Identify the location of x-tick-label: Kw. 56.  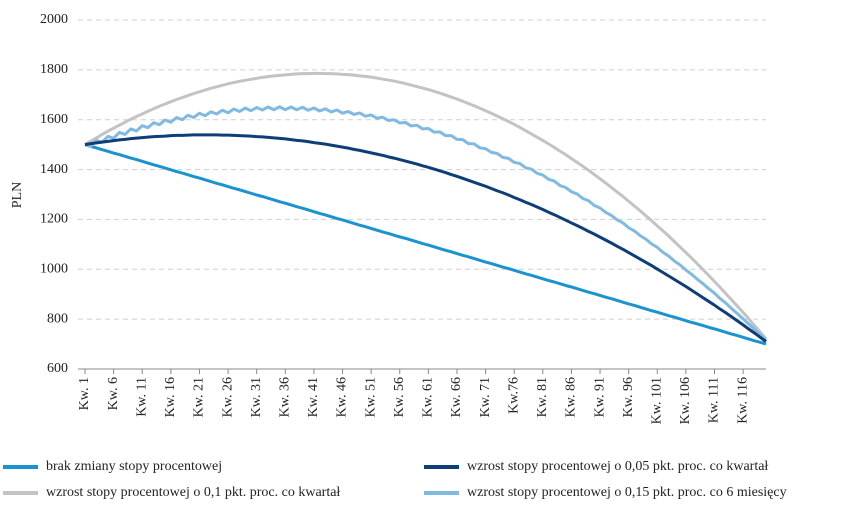
(399, 397).